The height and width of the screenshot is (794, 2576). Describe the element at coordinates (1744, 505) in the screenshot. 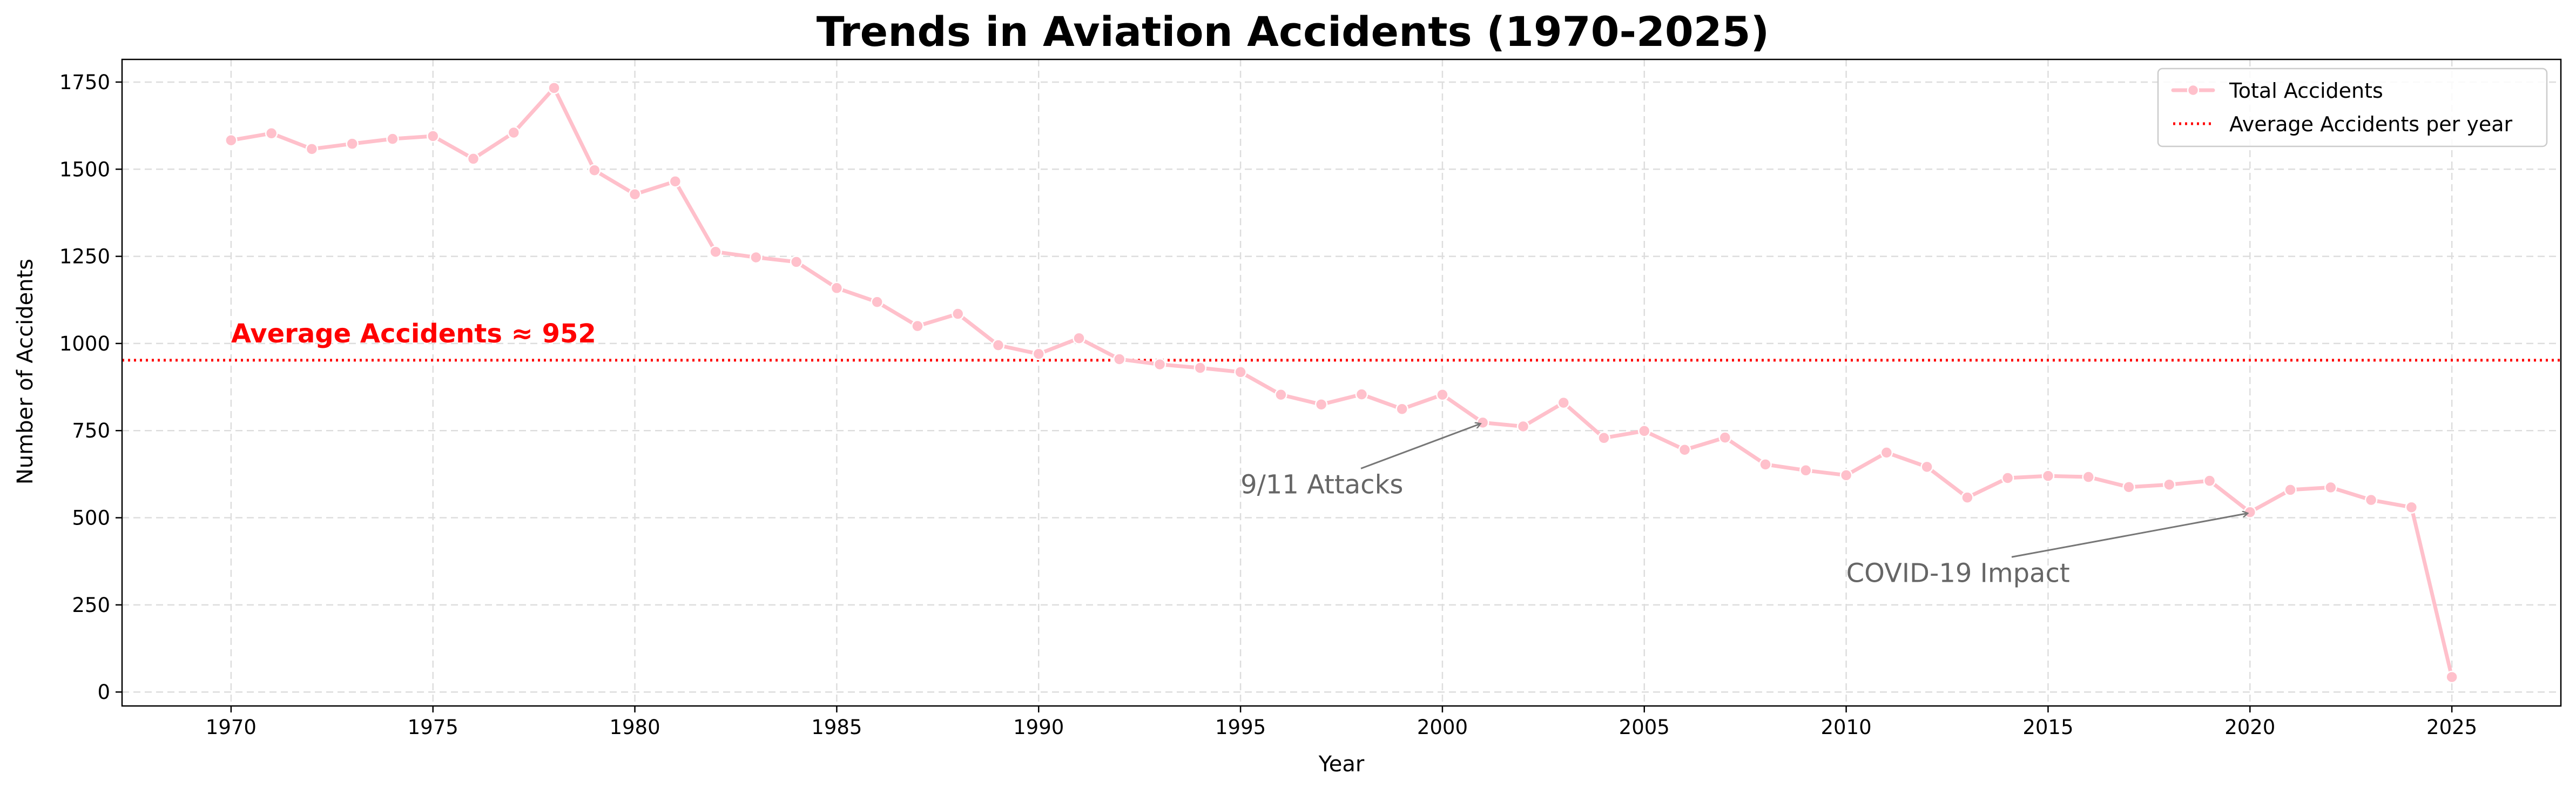

I see `annotations: 9/11 Attacks COVID-19 Impact` at that location.